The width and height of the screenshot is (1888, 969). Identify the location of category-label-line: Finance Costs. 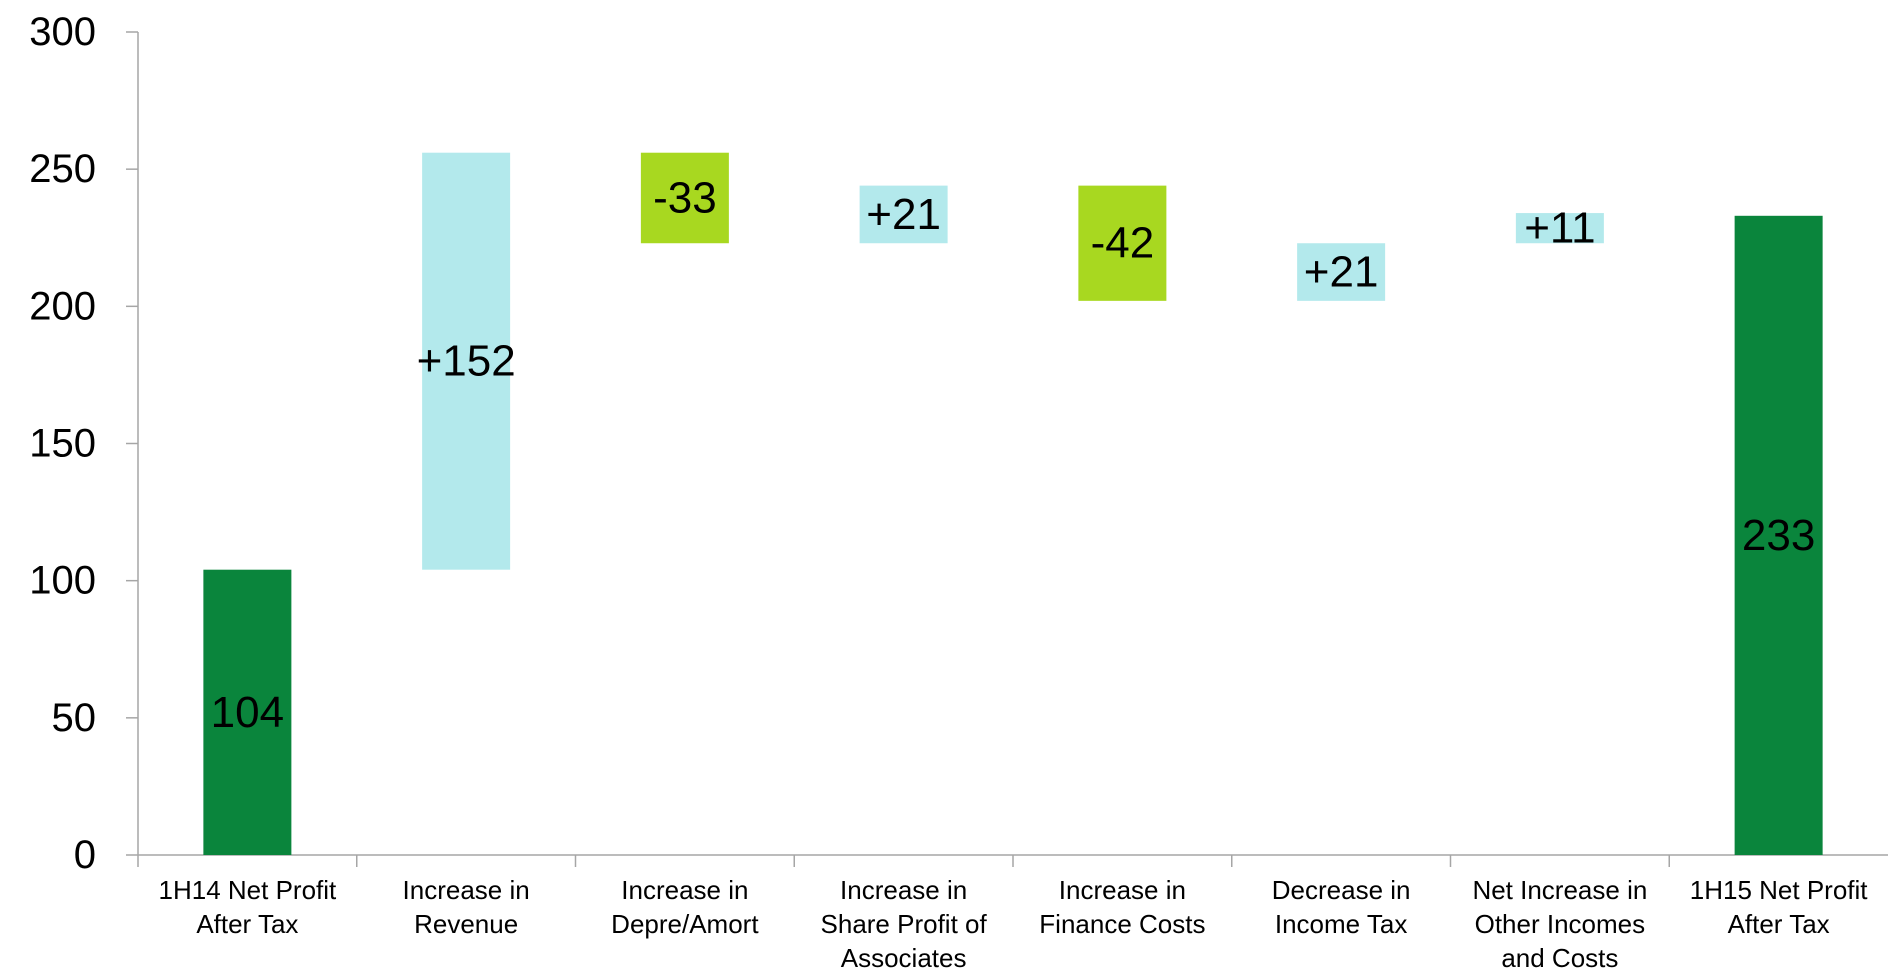
(1122, 924).